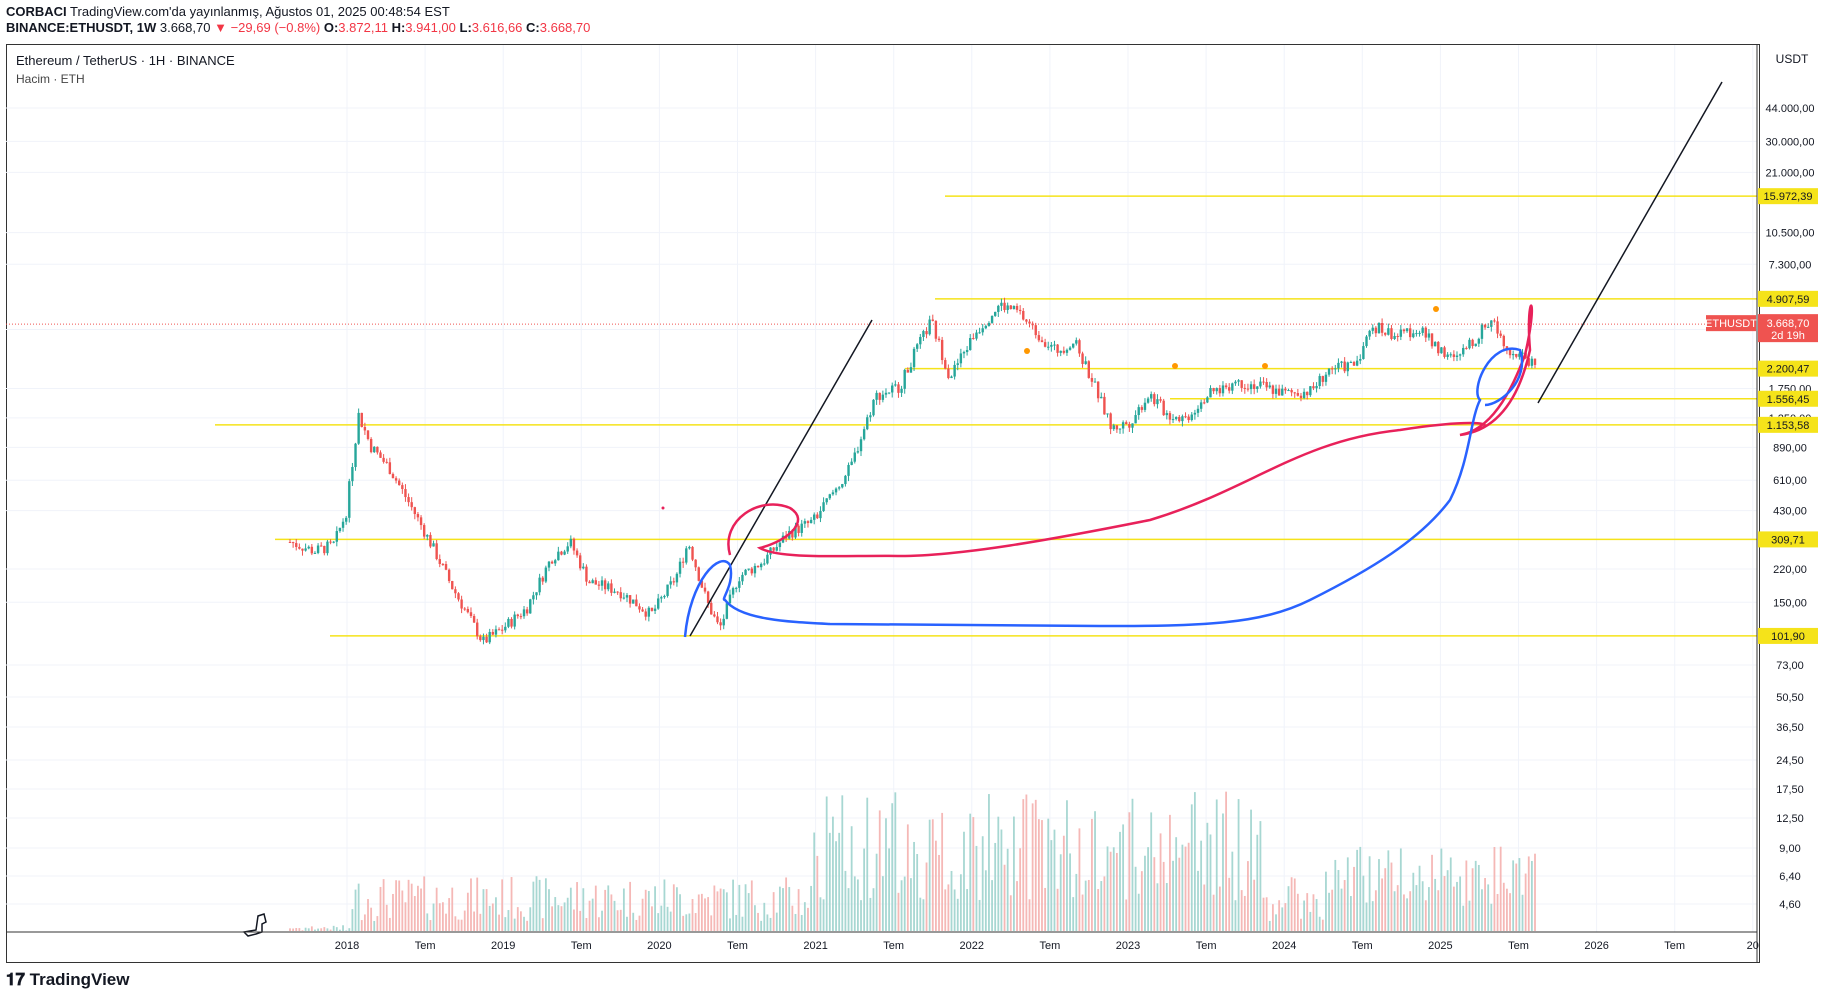 This screenshot has width=1829, height=997. What do you see at coordinates (1792, 59) in the screenshot?
I see `currency-button: USDT` at bounding box center [1792, 59].